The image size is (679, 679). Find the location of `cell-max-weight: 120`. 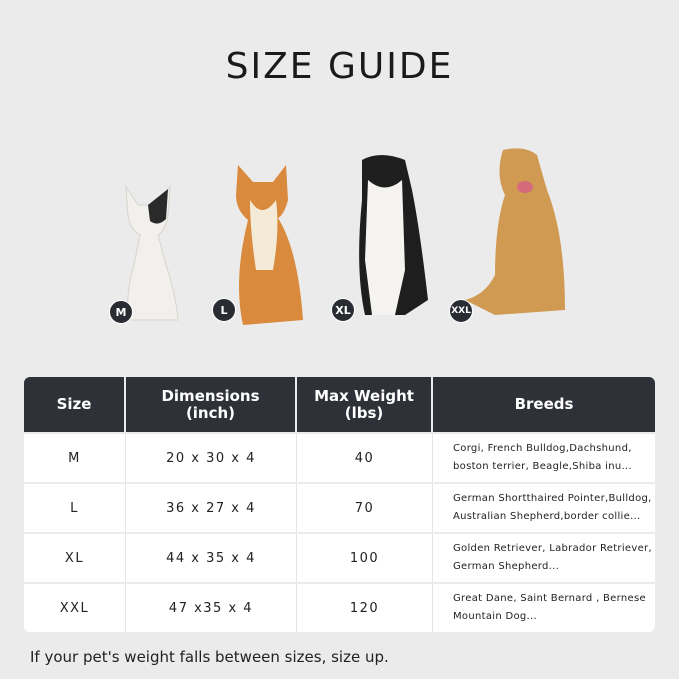

cell-max-weight: 120 is located at coordinates (365, 608).